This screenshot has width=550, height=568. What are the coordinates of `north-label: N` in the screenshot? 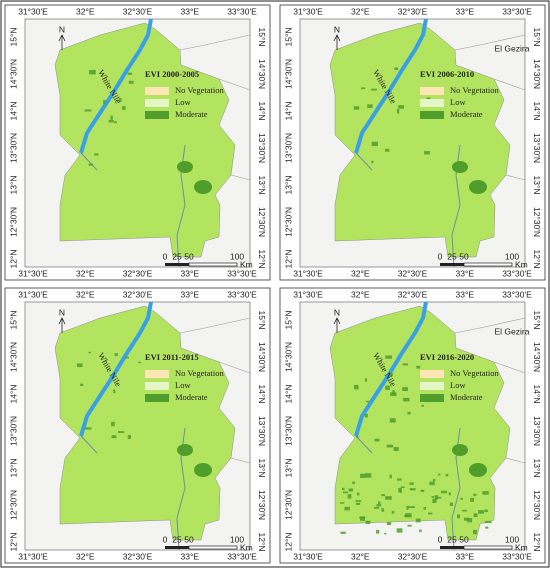 It's located at (62, 312).